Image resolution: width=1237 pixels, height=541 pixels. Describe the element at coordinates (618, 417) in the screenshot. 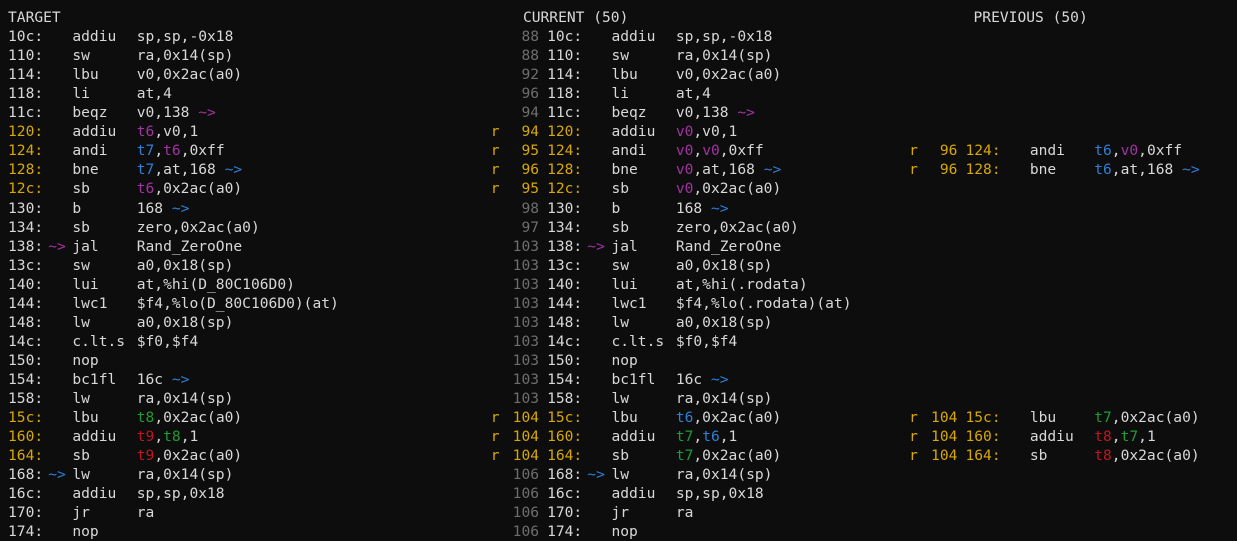

I see `previous-row: r 104 15c: lbu t7,0x2ac(a0)` at that location.